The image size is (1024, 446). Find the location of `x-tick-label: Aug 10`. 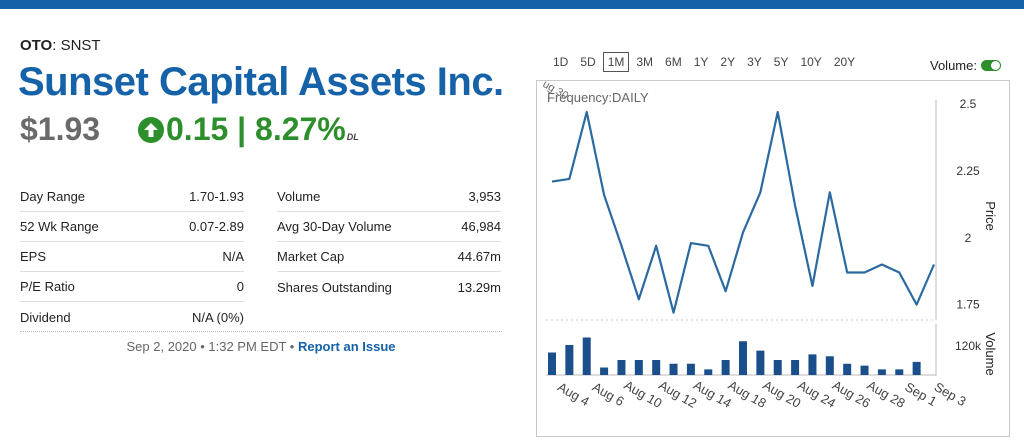

x-tick-label: Aug 10 is located at coordinates (642, 394).